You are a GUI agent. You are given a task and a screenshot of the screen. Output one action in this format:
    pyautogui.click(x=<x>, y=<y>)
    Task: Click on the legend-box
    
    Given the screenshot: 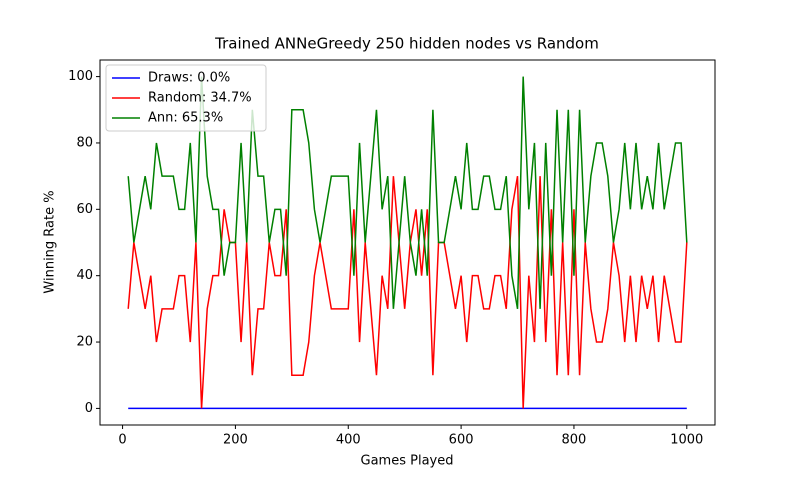 What is the action you would take?
    pyautogui.click(x=186, y=98)
    